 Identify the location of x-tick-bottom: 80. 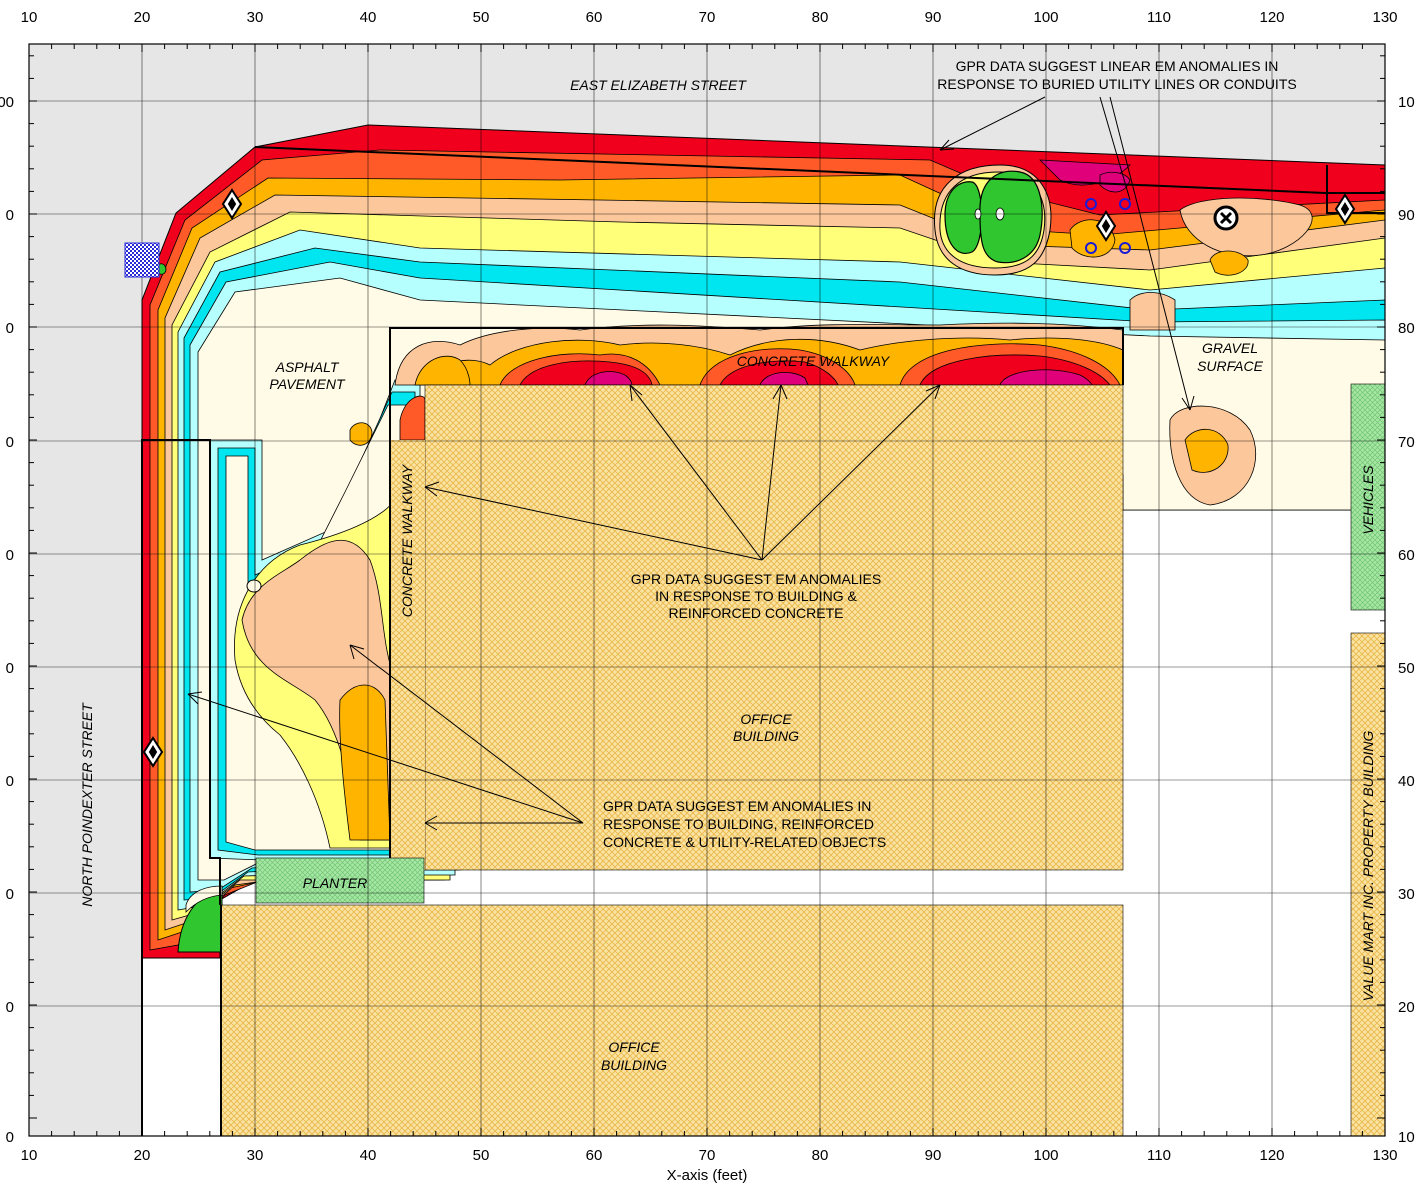
(820, 1155).